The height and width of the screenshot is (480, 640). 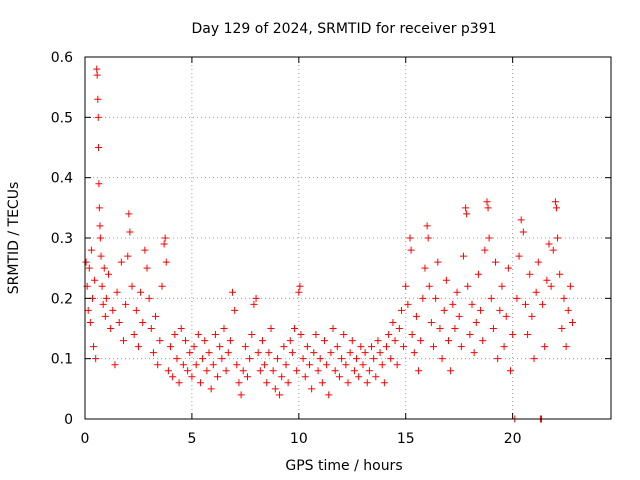 I want to click on x-tick-label: 5, so click(x=191, y=439).